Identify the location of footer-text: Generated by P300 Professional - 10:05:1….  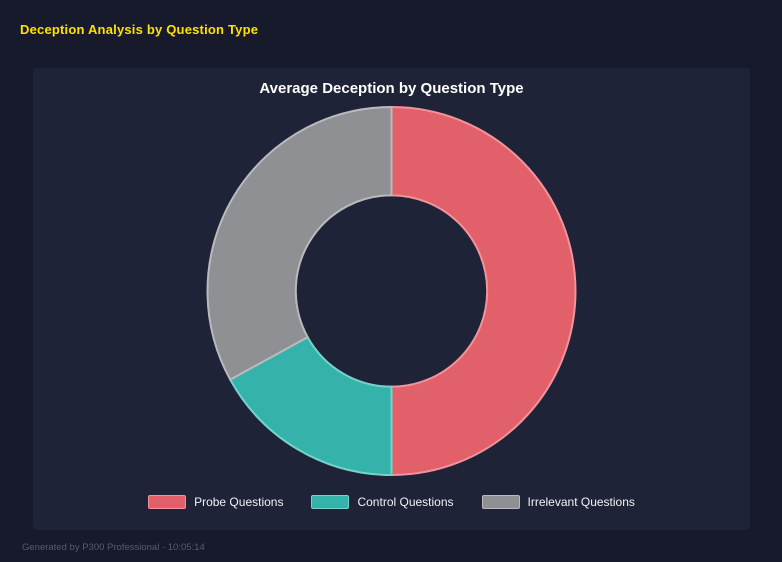
(113, 547).